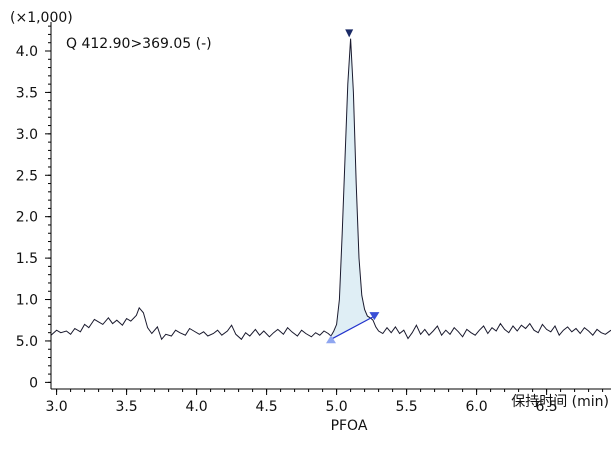 Image resolution: width=611 pixels, height=461 pixels. I want to click on x-tick-label: 6.5, so click(546, 407).